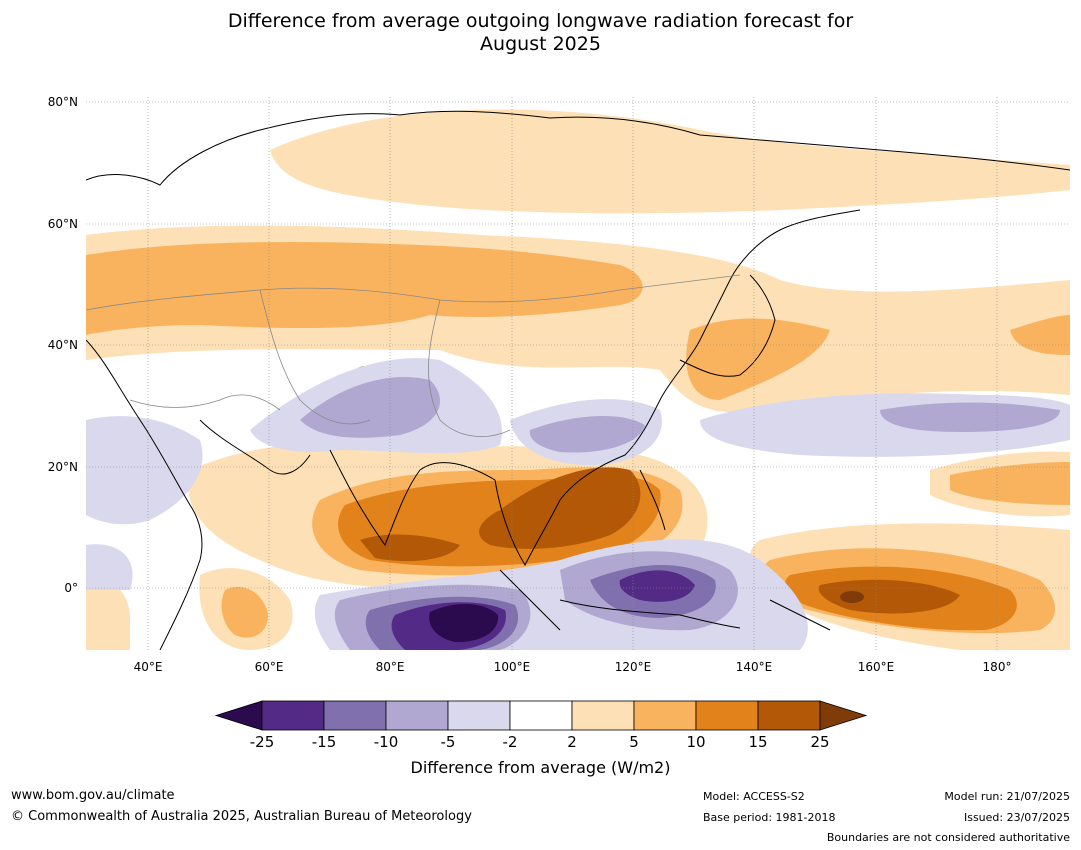 This screenshot has height=850, width=1081. Describe the element at coordinates (670, 161) in the screenshot. I see `anomaly-north-band` at that location.